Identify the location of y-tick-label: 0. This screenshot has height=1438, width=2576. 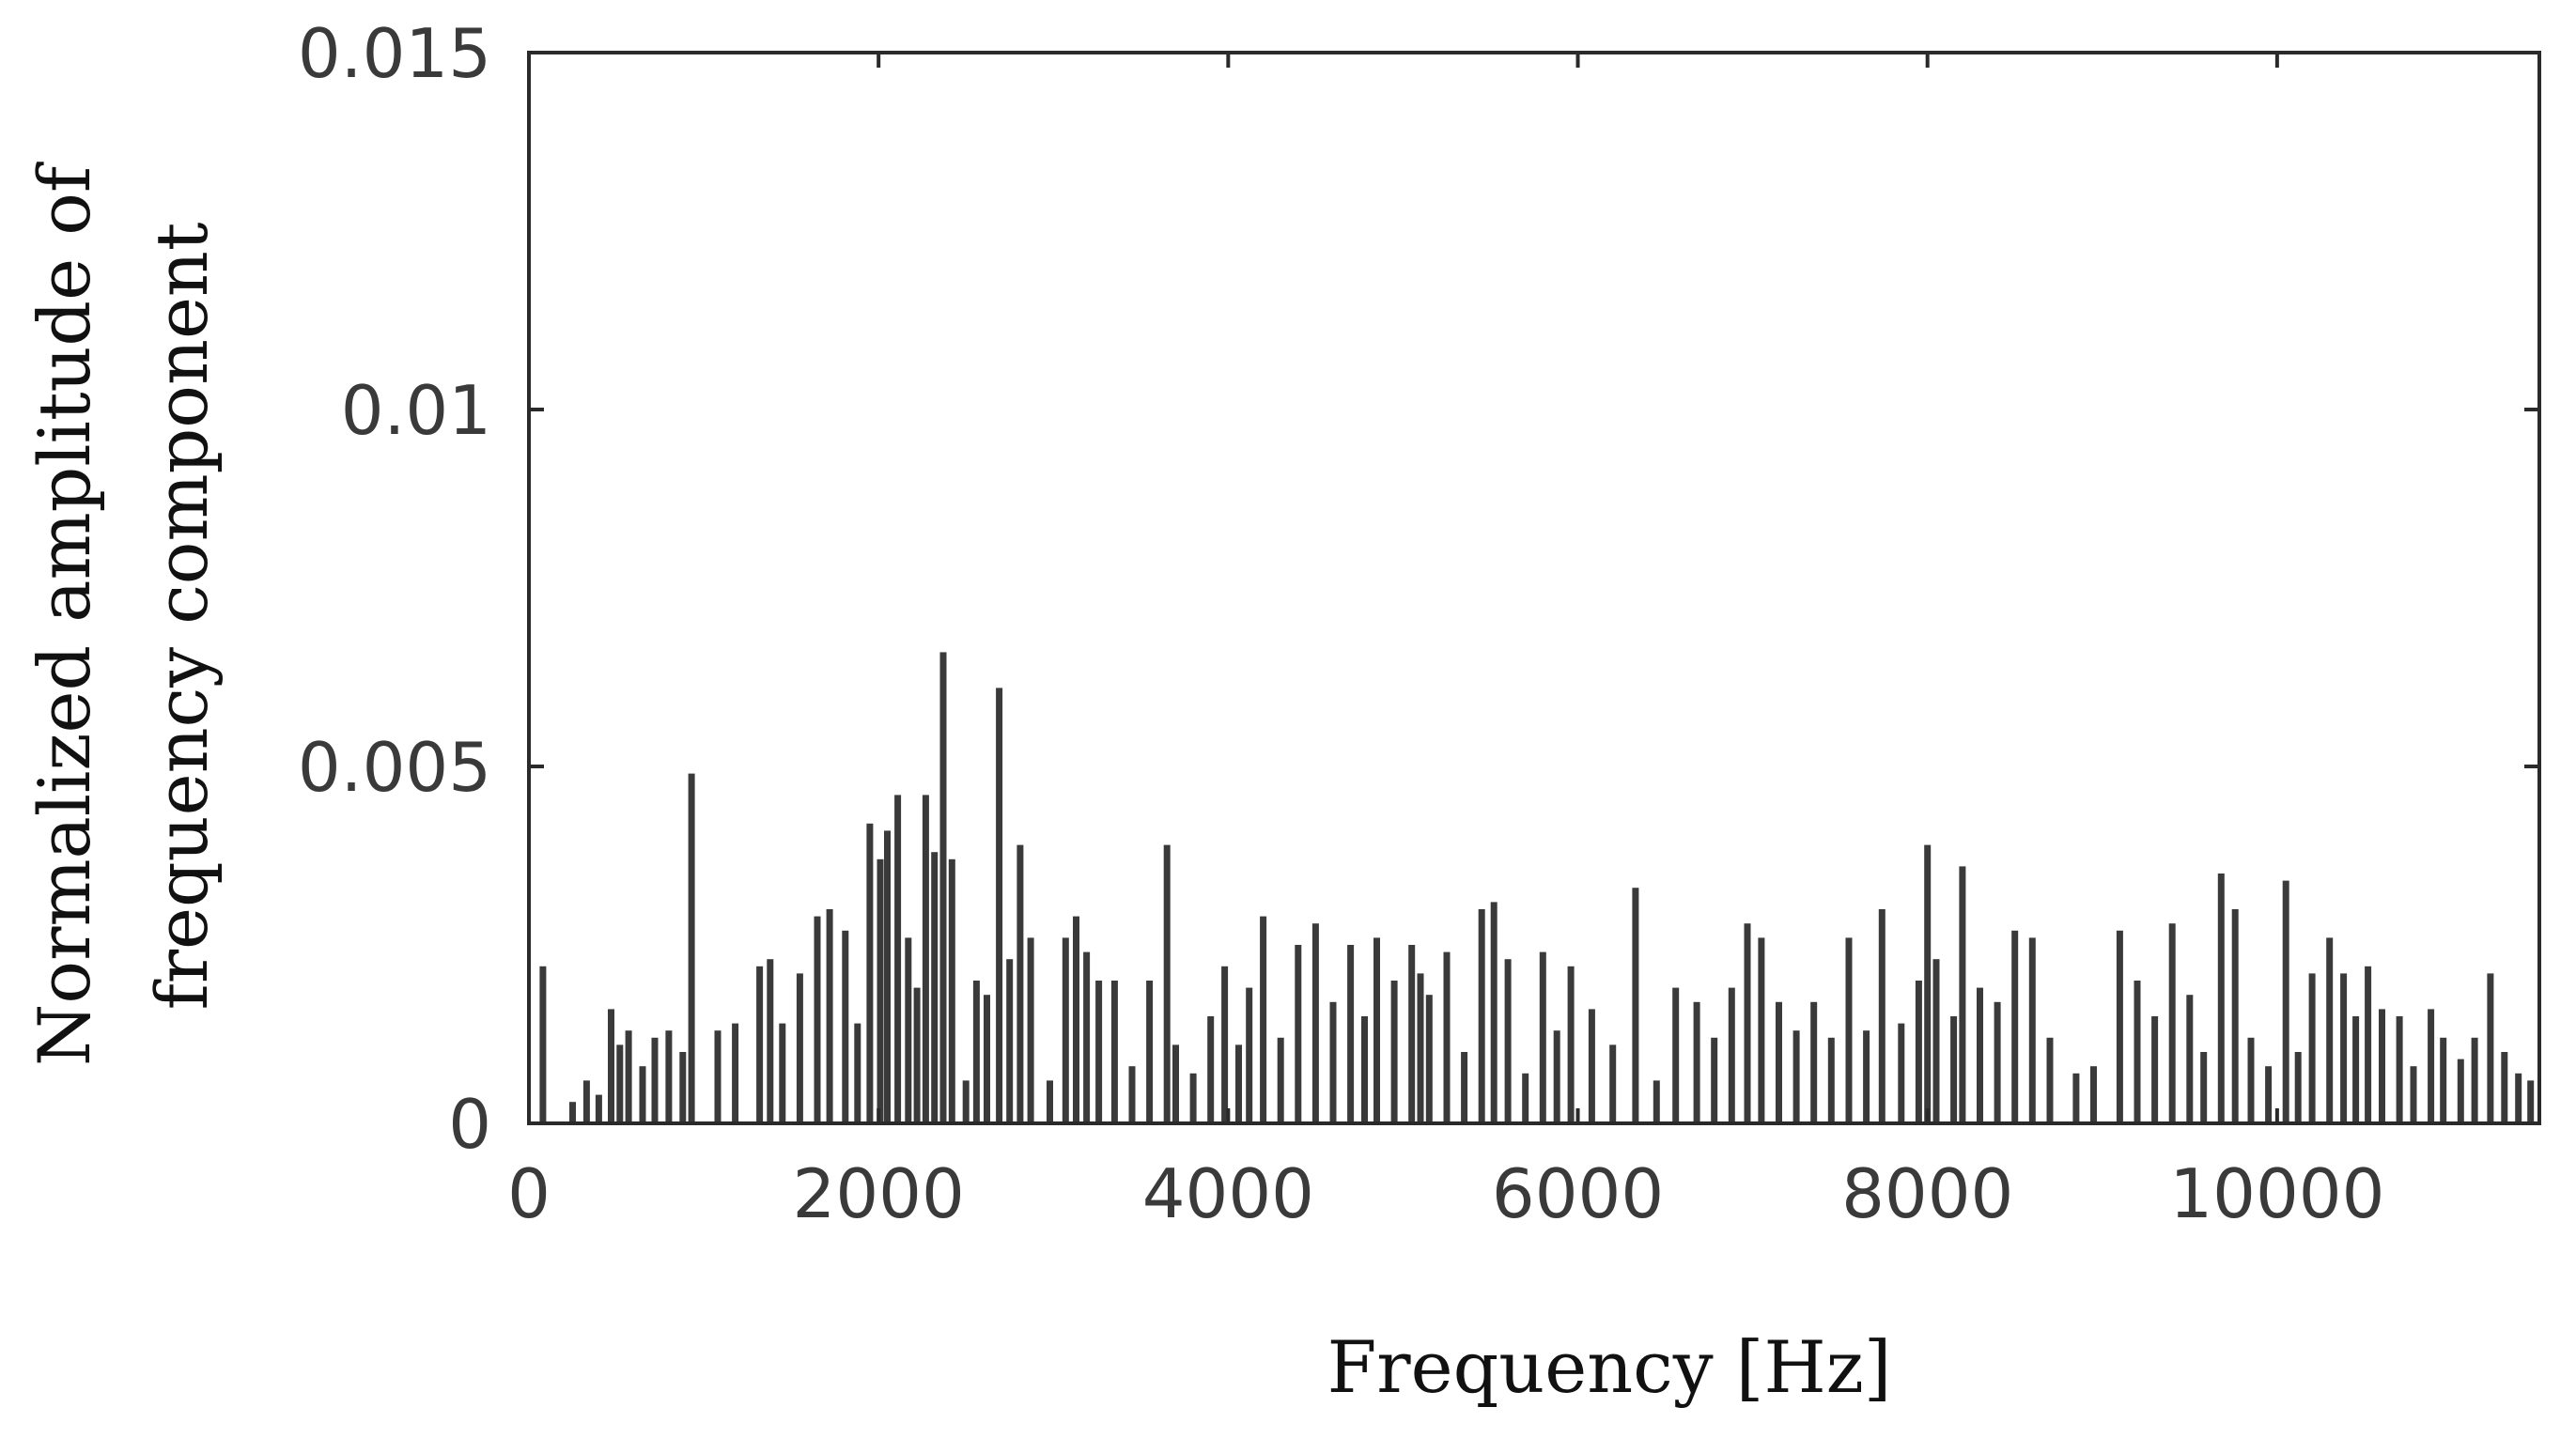
(470, 1124).